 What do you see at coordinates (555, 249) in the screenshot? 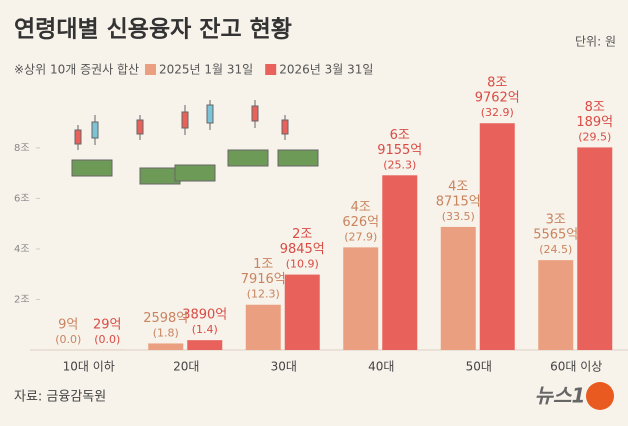
I see `share-label: (24.5)` at bounding box center [555, 249].